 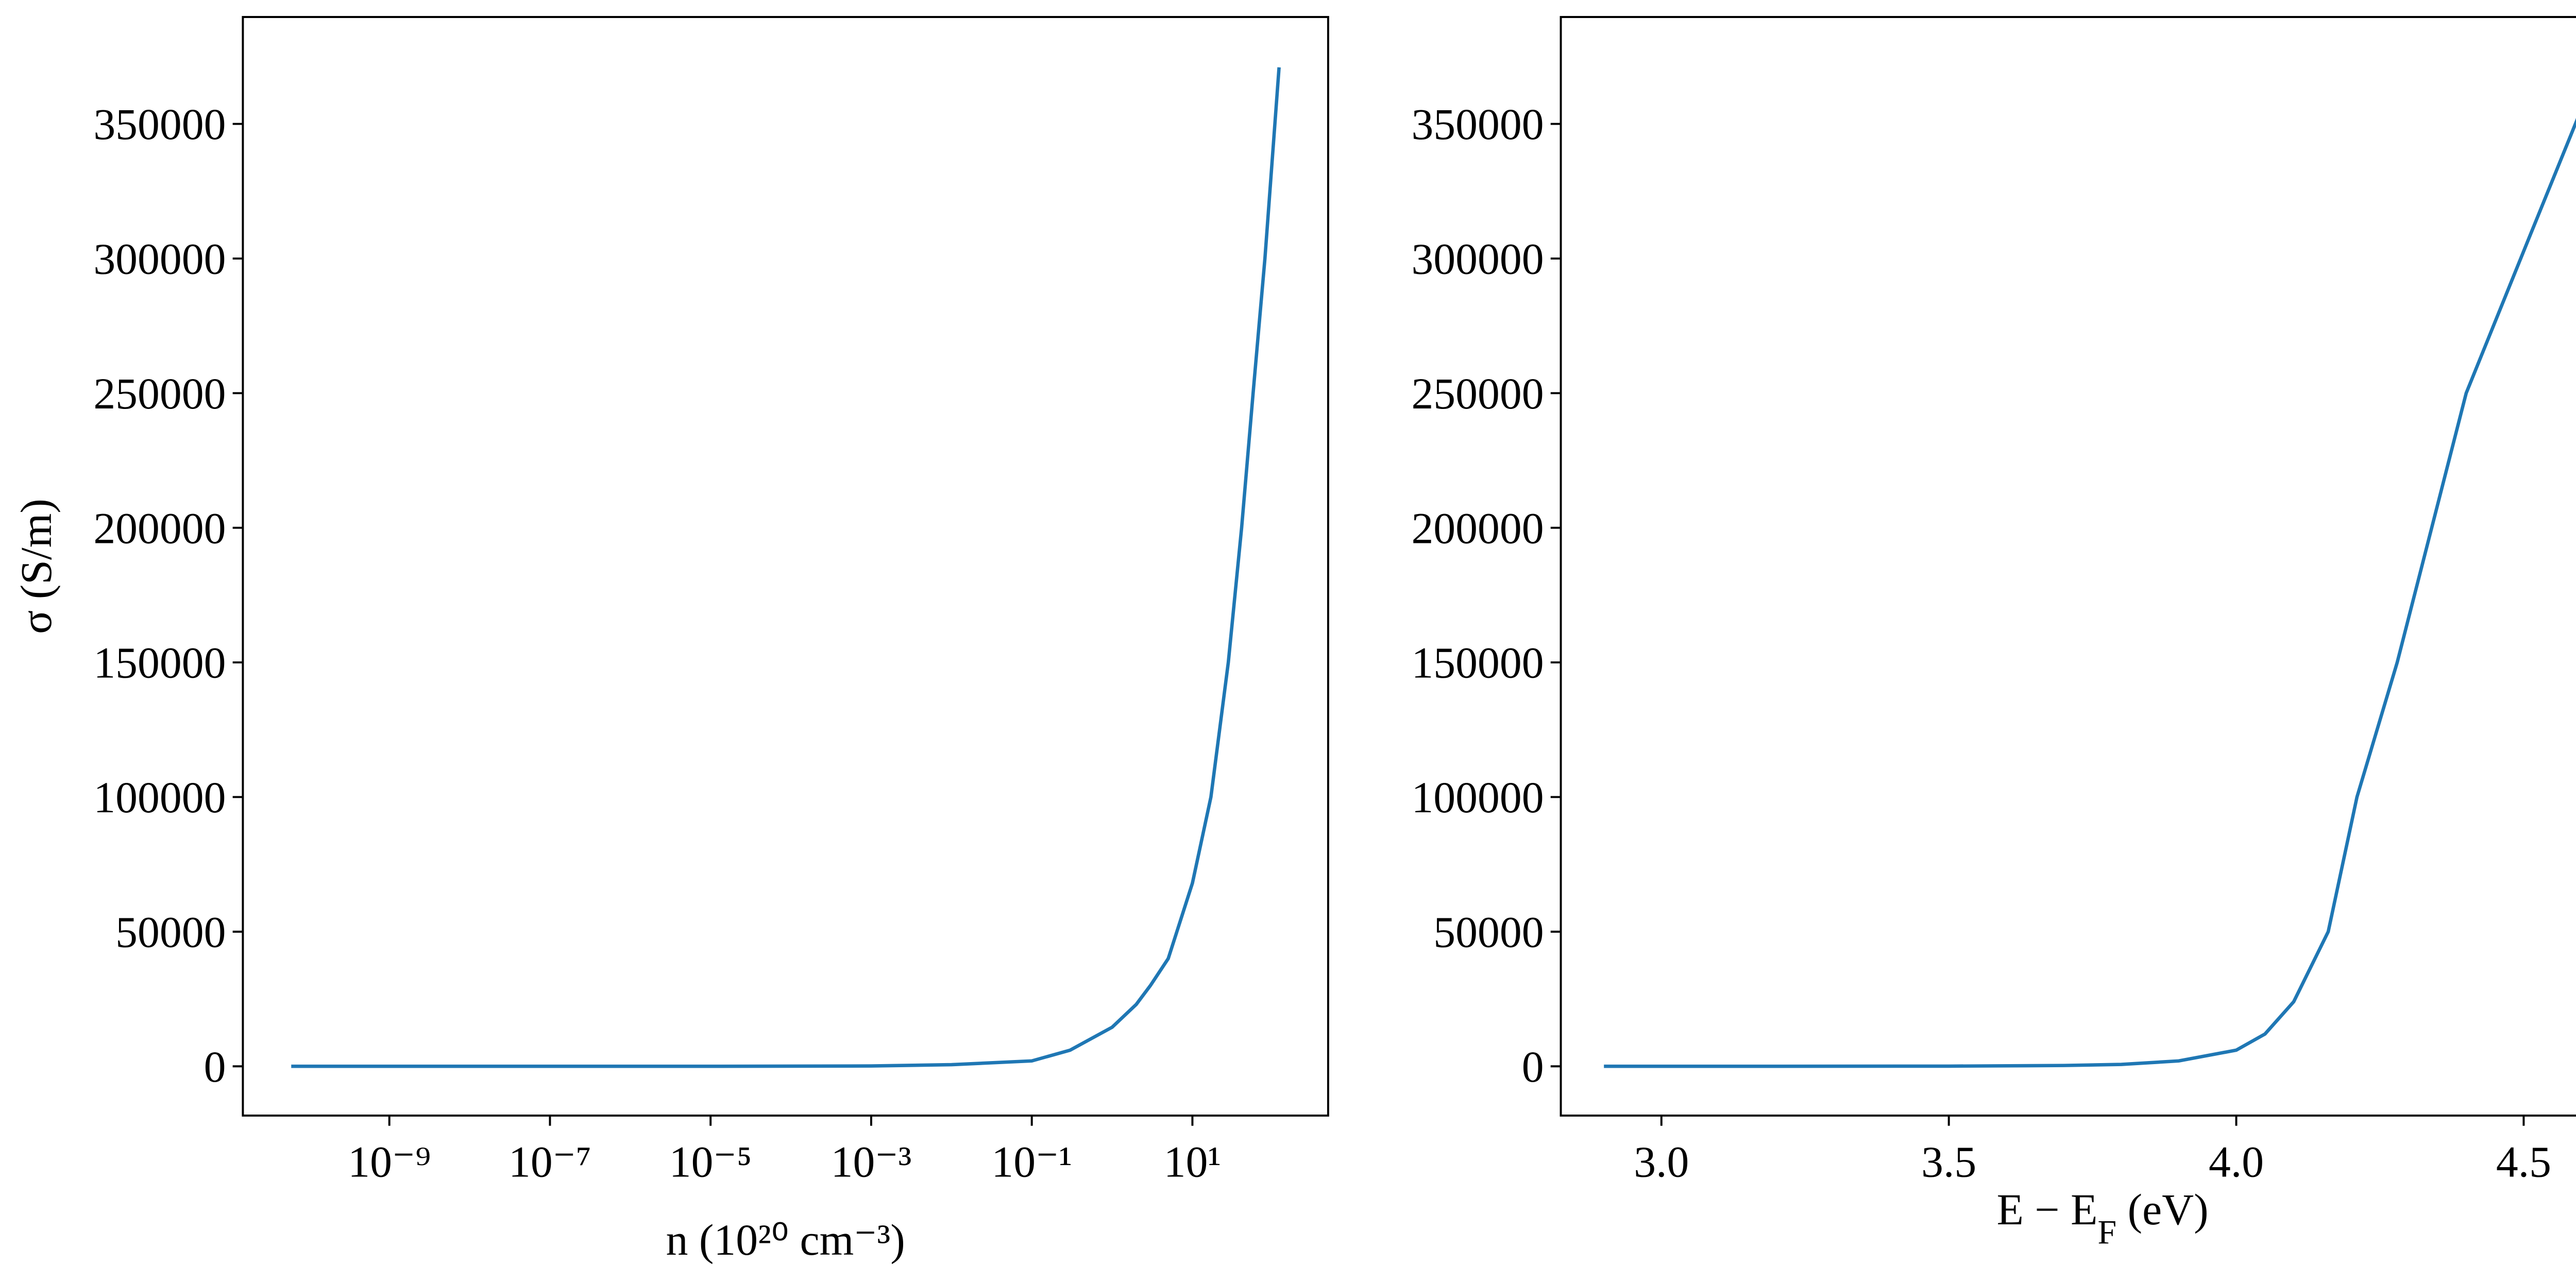 What do you see at coordinates (389, 1163) in the screenshot?
I see `x-tick-label: 10⁻⁹` at bounding box center [389, 1163].